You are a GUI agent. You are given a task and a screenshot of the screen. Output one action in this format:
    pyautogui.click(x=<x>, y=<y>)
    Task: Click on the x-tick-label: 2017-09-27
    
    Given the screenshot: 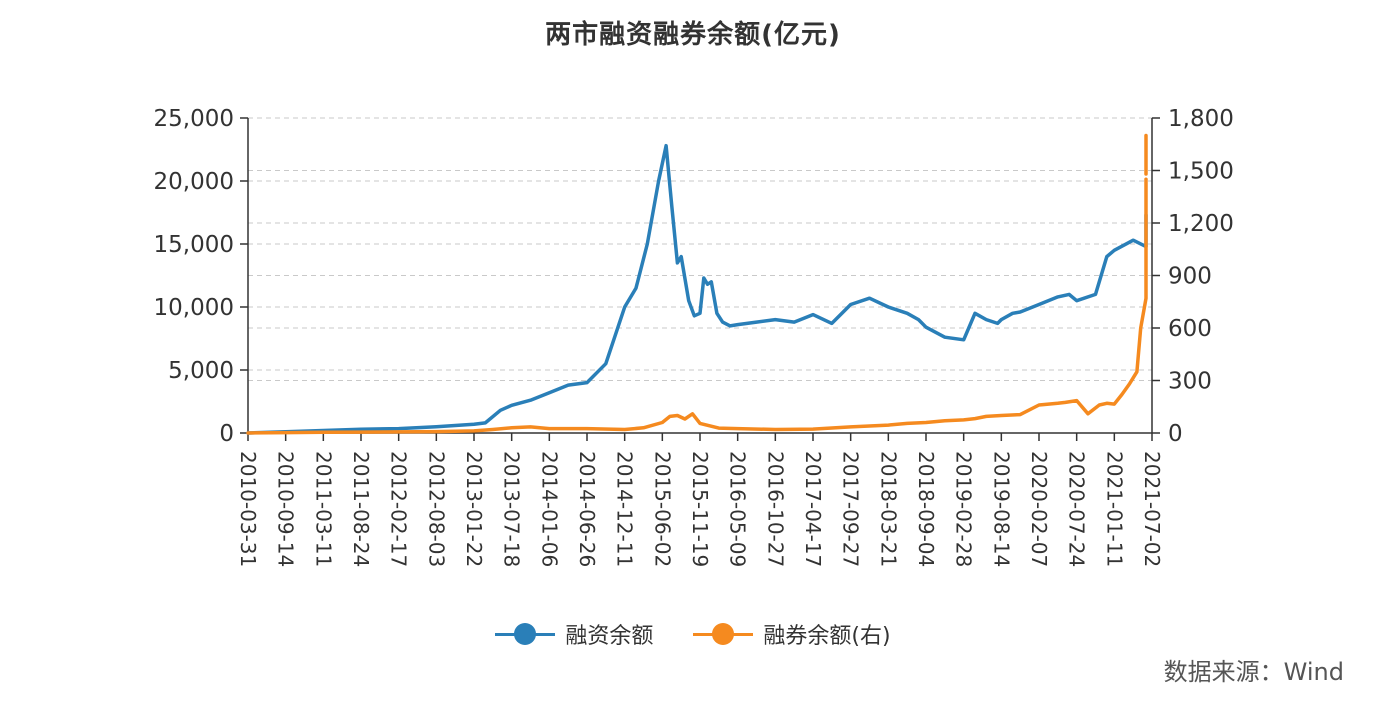 What is the action you would take?
    pyautogui.click(x=851, y=509)
    